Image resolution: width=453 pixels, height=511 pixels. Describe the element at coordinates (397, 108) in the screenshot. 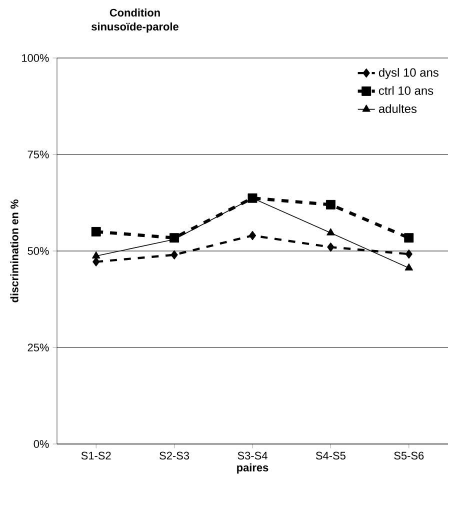

I see `legend-label: adultes` at that location.